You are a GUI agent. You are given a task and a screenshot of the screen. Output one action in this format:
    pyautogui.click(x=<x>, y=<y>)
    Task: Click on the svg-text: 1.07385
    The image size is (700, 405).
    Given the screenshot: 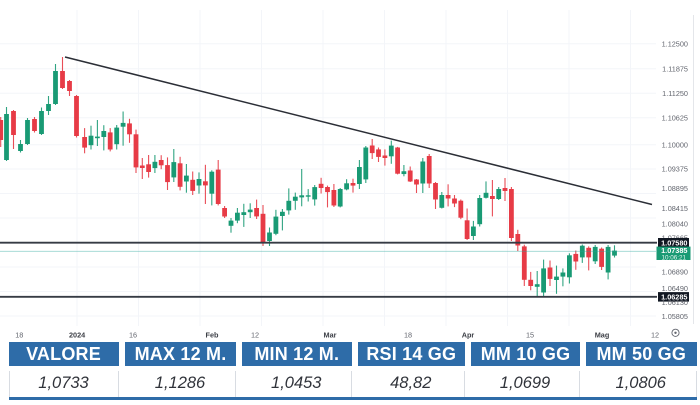 What is the action you would take?
    pyautogui.click(x=674, y=250)
    